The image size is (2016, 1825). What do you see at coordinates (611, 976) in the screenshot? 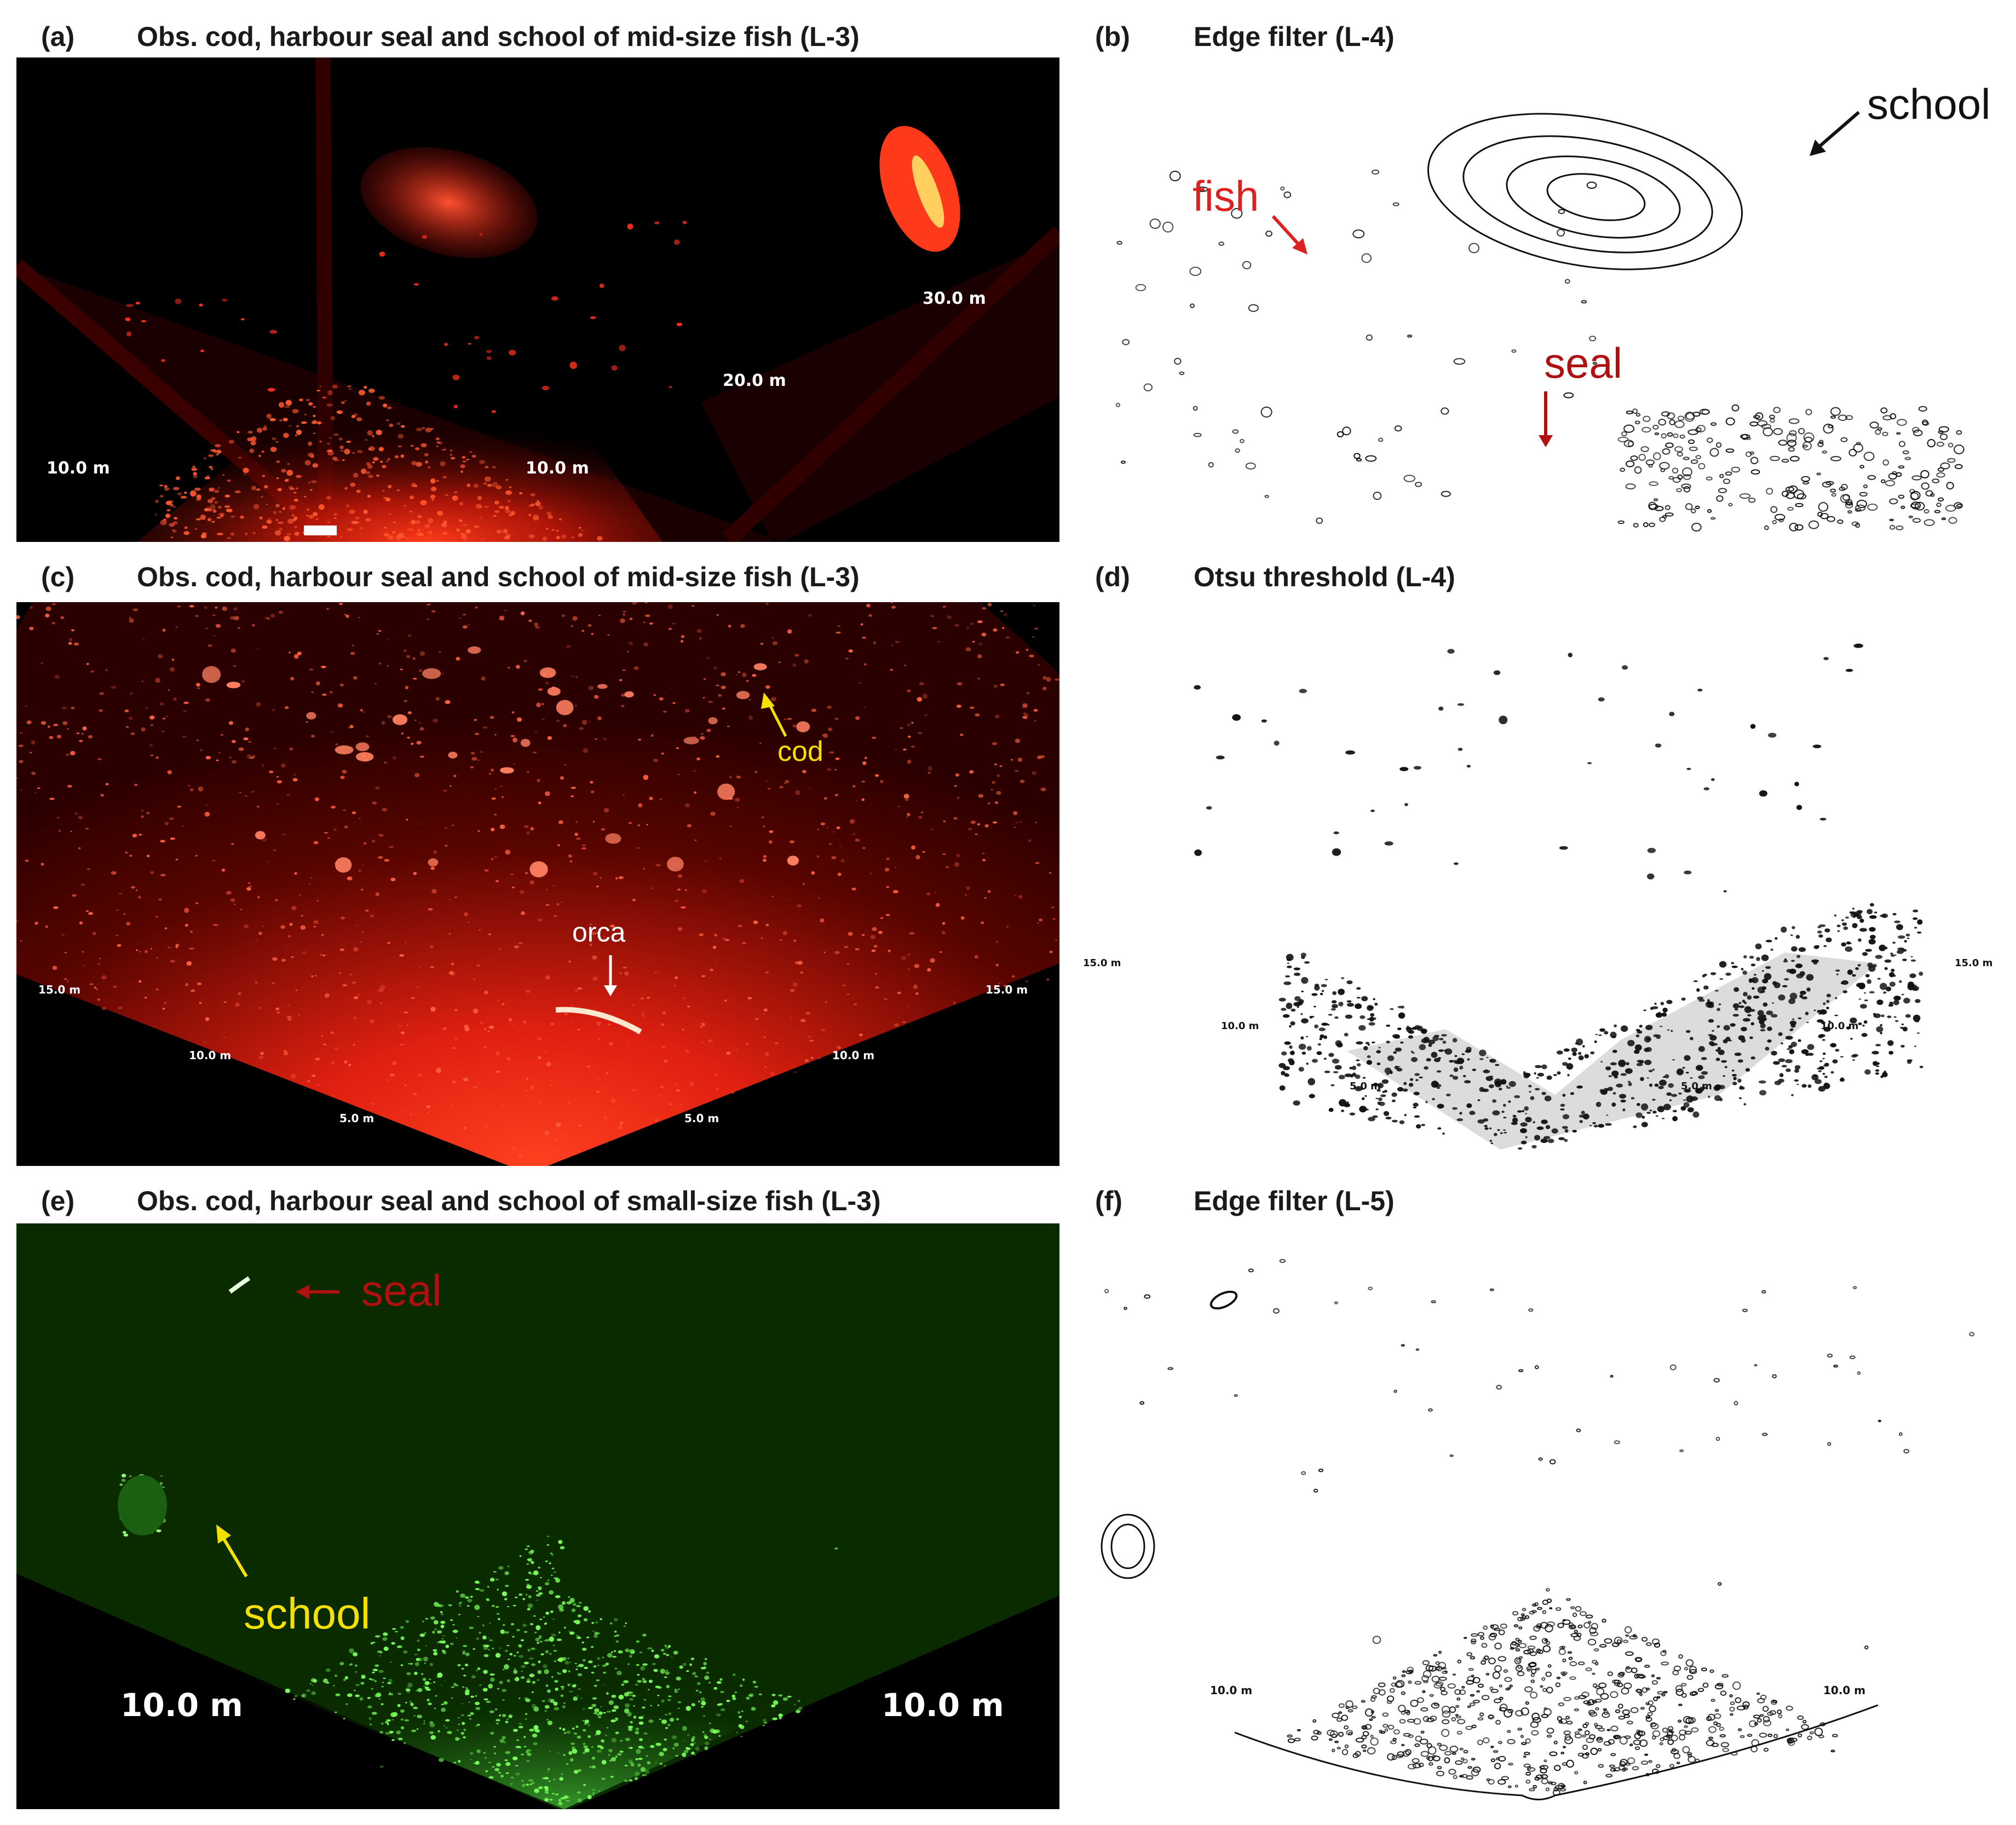
I see `panel-c-orca-arrow` at bounding box center [611, 976].